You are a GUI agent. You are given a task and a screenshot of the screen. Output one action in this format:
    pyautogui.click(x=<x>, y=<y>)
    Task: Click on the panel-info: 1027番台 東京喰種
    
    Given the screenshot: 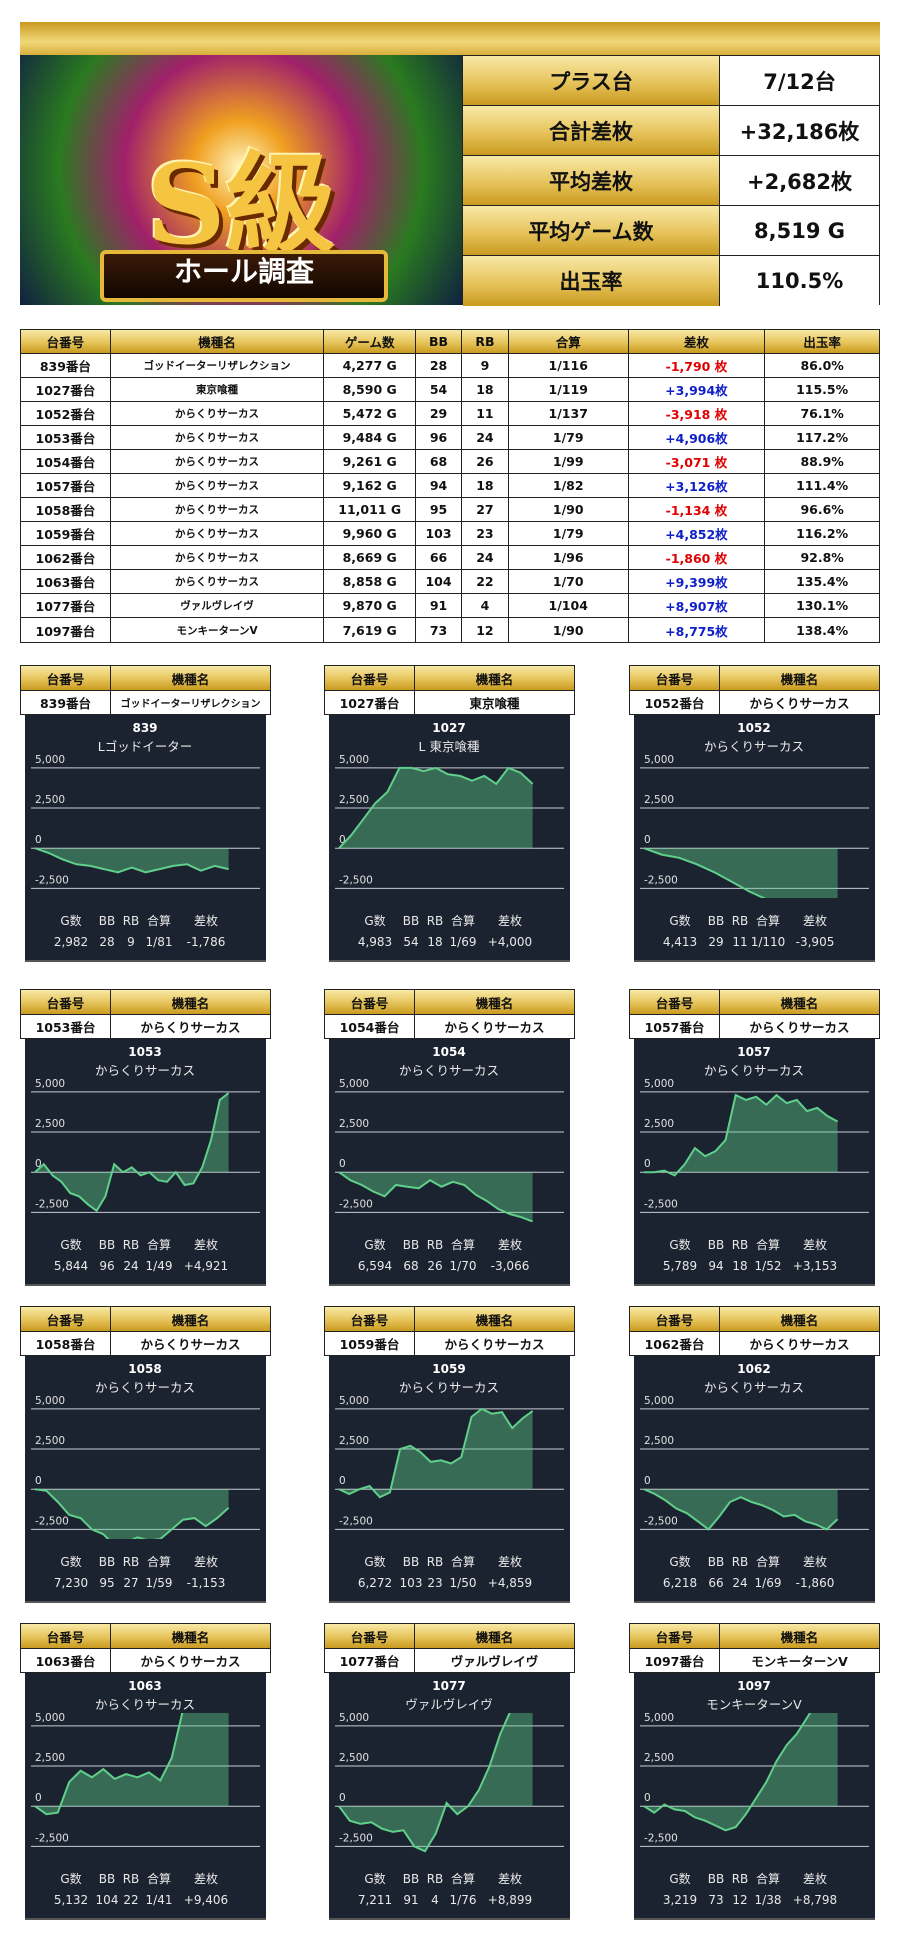 What is the action you would take?
    pyautogui.click(x=449, y=702)
    